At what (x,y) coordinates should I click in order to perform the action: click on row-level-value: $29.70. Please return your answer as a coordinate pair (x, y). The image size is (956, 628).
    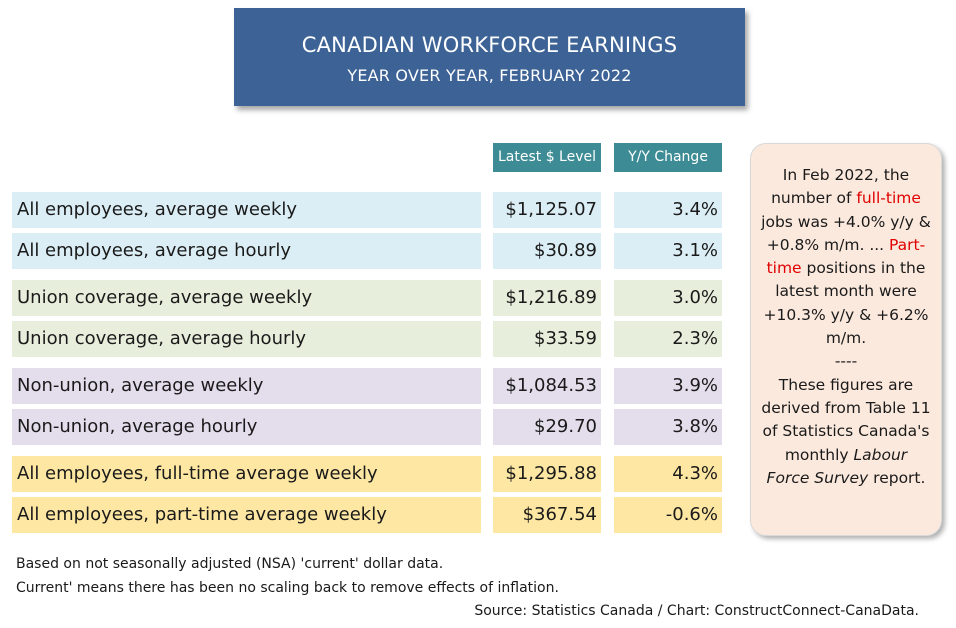
    Looking at the image, I should click on (547, 427).